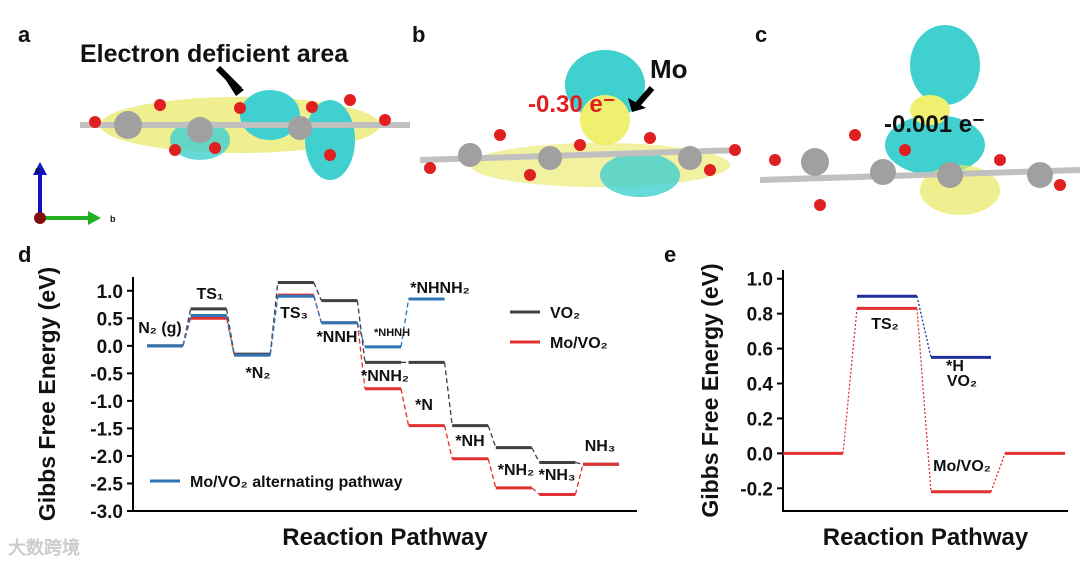  What do you see at coordinates (955, 366) in the screenshot?
I see `level-label: *H` at bounding box center [955, 366].